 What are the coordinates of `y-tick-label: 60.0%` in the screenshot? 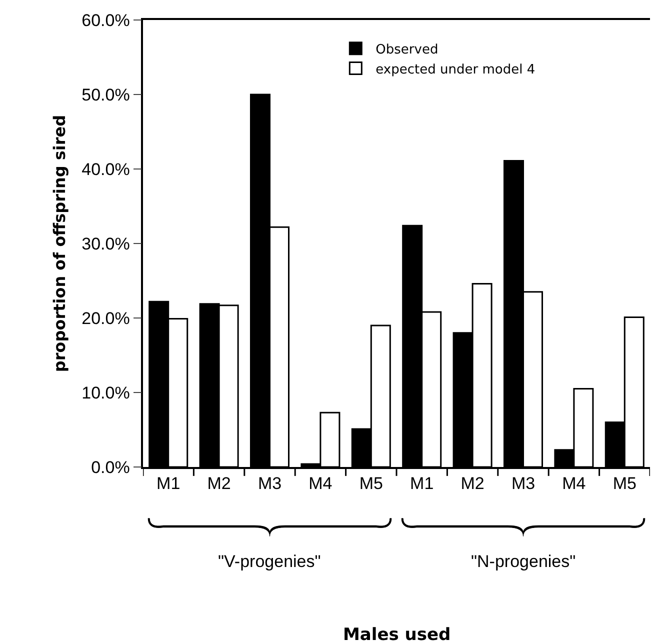 It's located at (106, 20).